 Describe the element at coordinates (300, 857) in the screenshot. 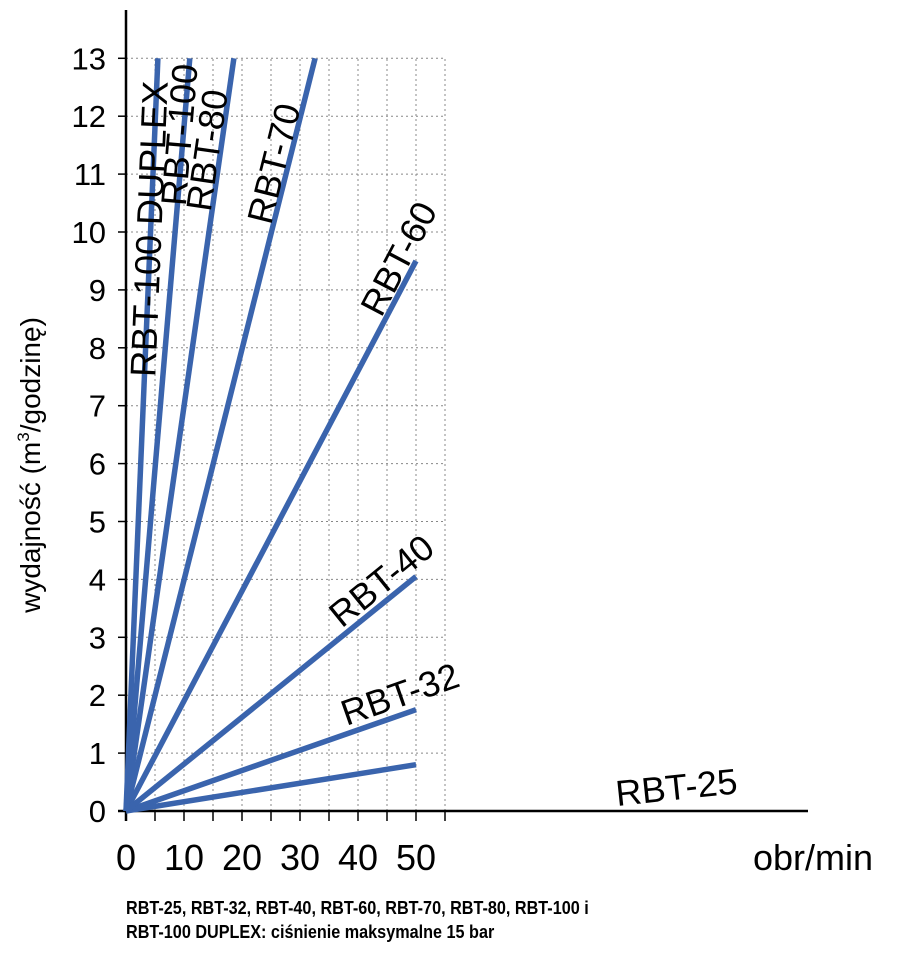

I see `x-tick-label: 30` at that location.